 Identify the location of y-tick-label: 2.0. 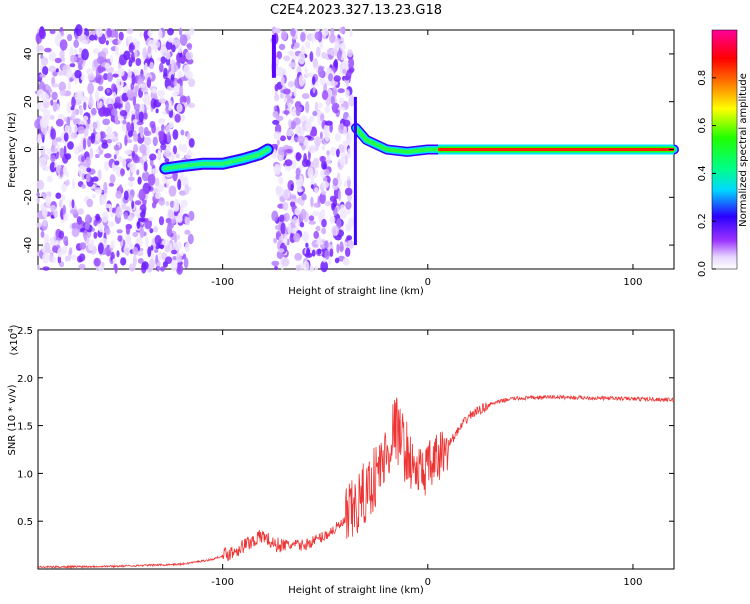
(25, 379).